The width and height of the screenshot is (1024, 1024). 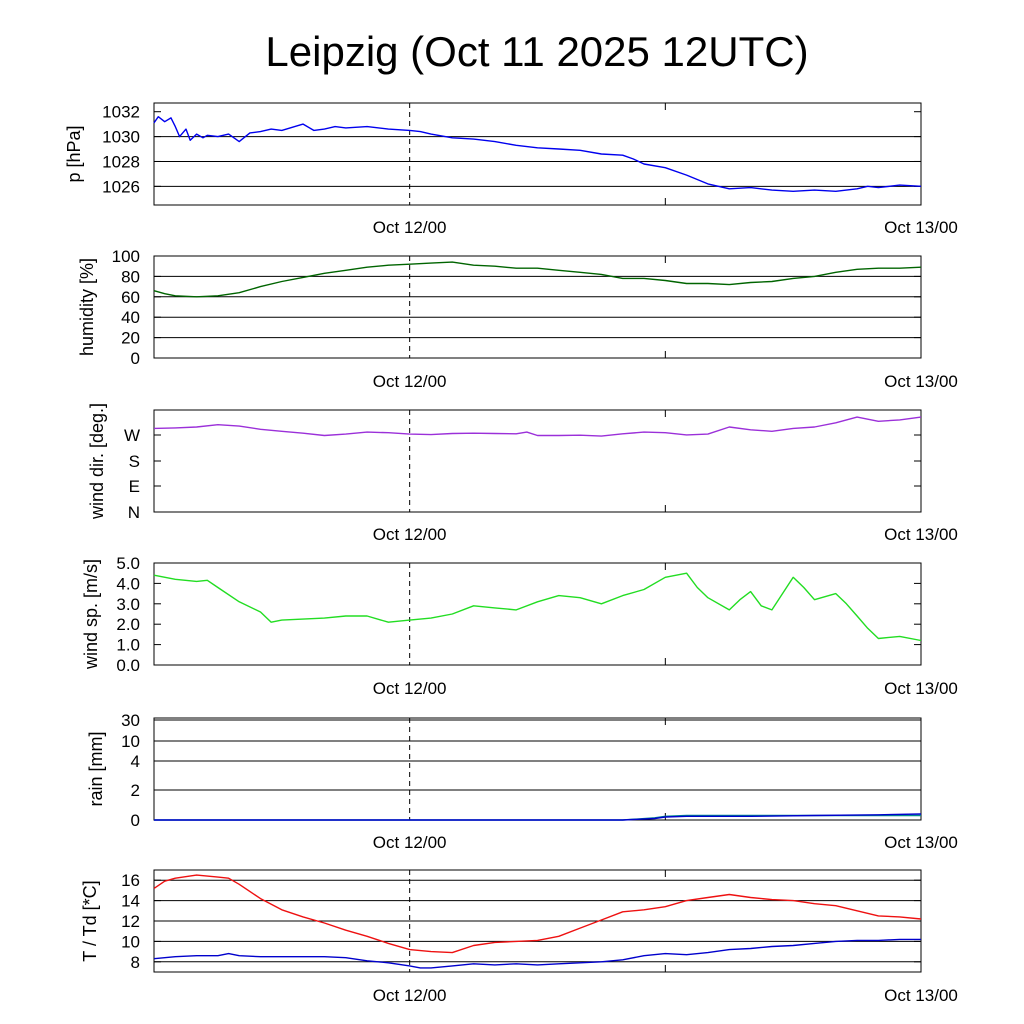 What do you see at coordinates (132, 435) in the screenshot?
I see `y-tick-label: W` at bounding box center [132, 435].